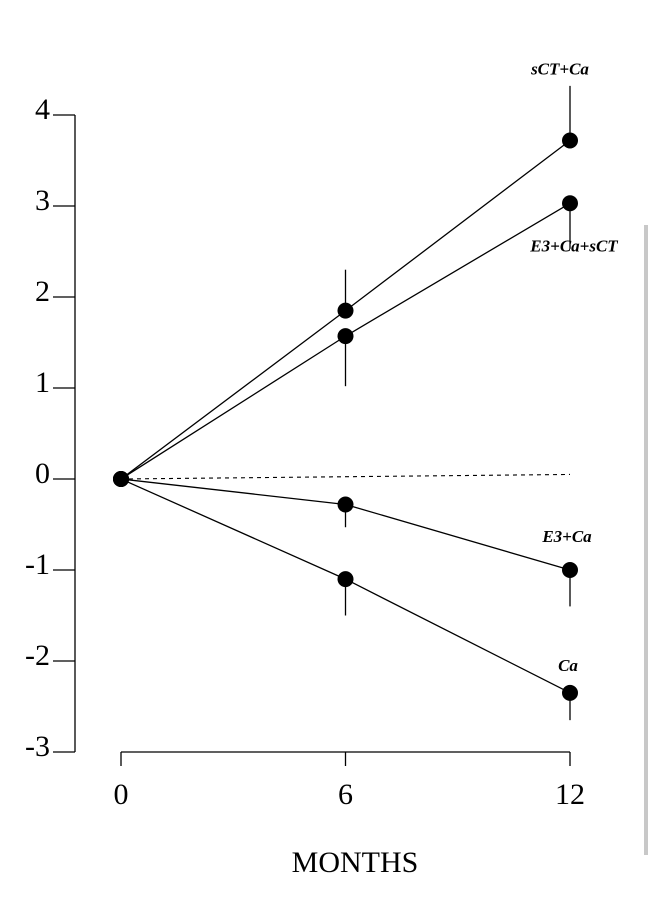 The image size is (648, 900). What do you see at coordinates (345, 794) in the screenshot?
I see `x-tick-label: 6` at bounding box center [345, 794].